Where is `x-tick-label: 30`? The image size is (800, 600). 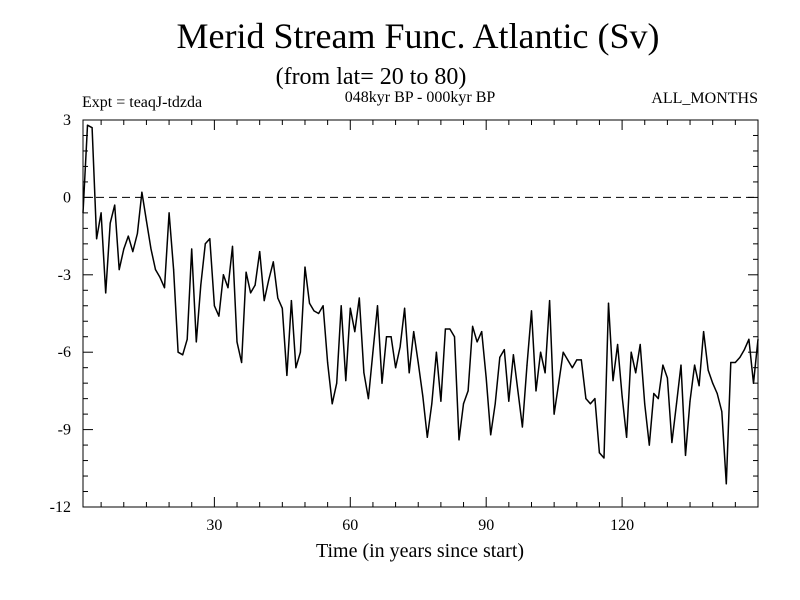 x-tick-label: 30 is located at coordinates (214, 525).